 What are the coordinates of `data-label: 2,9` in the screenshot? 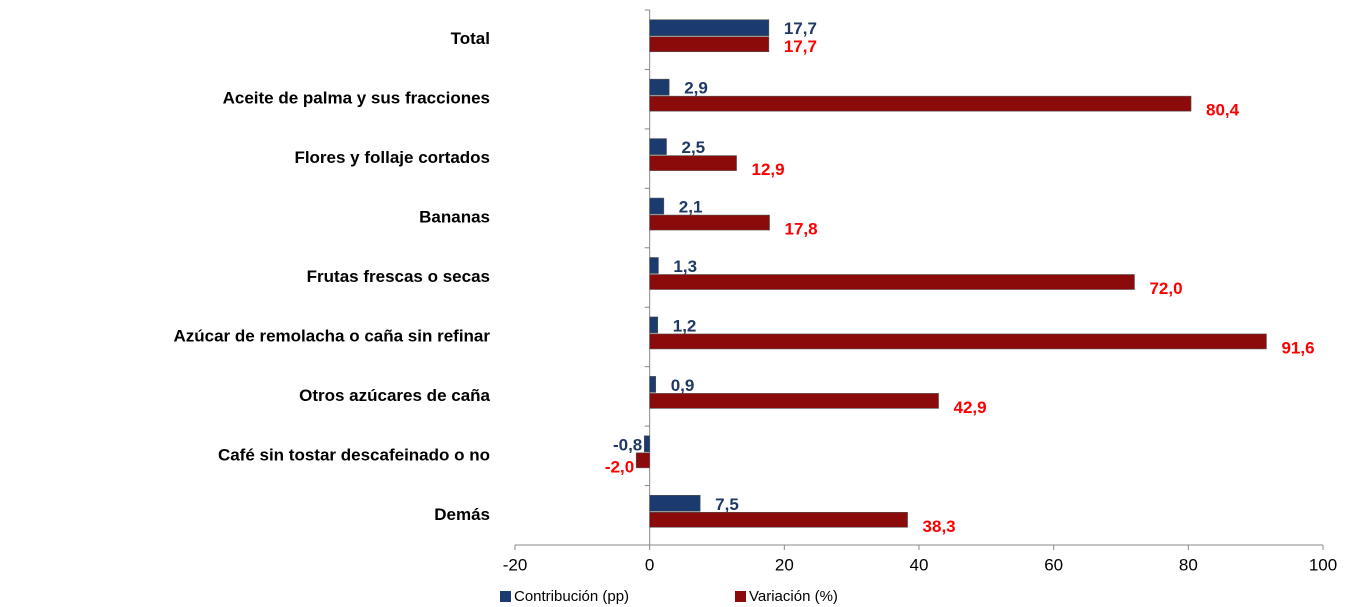 It's located at (696, 88).